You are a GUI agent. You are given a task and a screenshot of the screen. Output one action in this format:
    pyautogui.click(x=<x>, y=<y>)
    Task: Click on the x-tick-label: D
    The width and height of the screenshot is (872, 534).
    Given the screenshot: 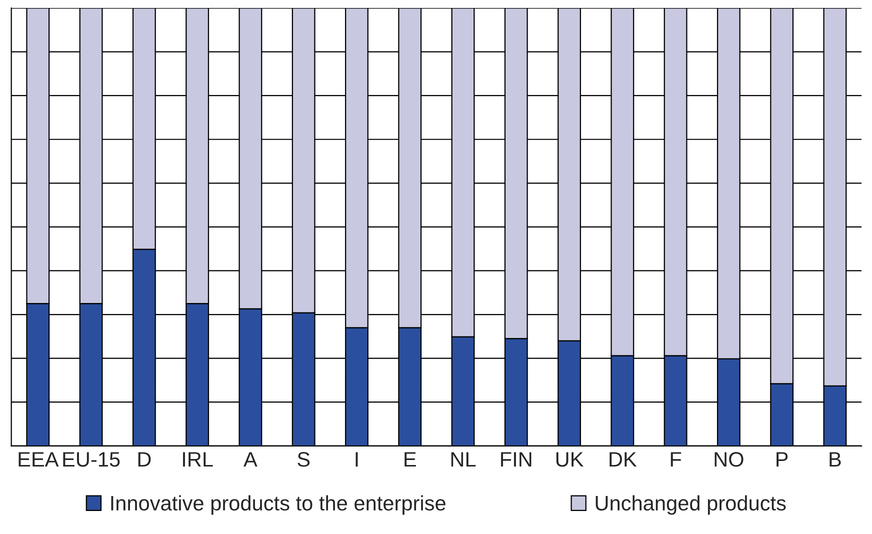 What is the action you would take?
    pyautogui.click(x=144, y=459)
    